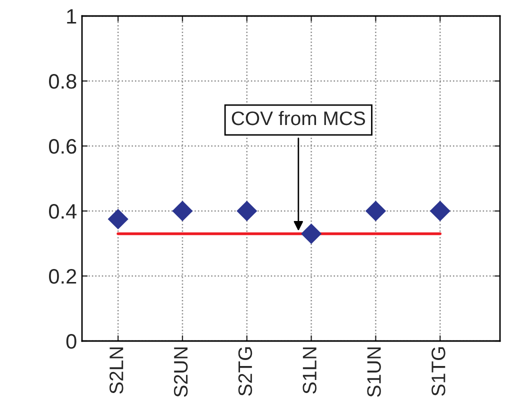 This screenshot has height=414, width=505. What do you see at coordinates (245, 371) in the screenshot?
I see `x-tick-label: S2TG` at bounding box center [245, 371].